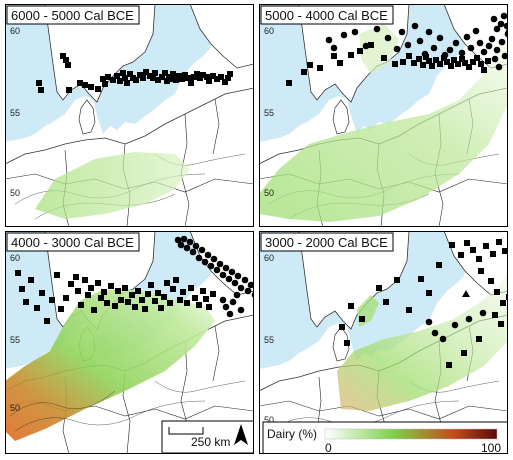  What do you see at coordinates (210, 442) in the screenshot?
I see `scale-bar-label: 250 km` at bounding box center [210, 442].